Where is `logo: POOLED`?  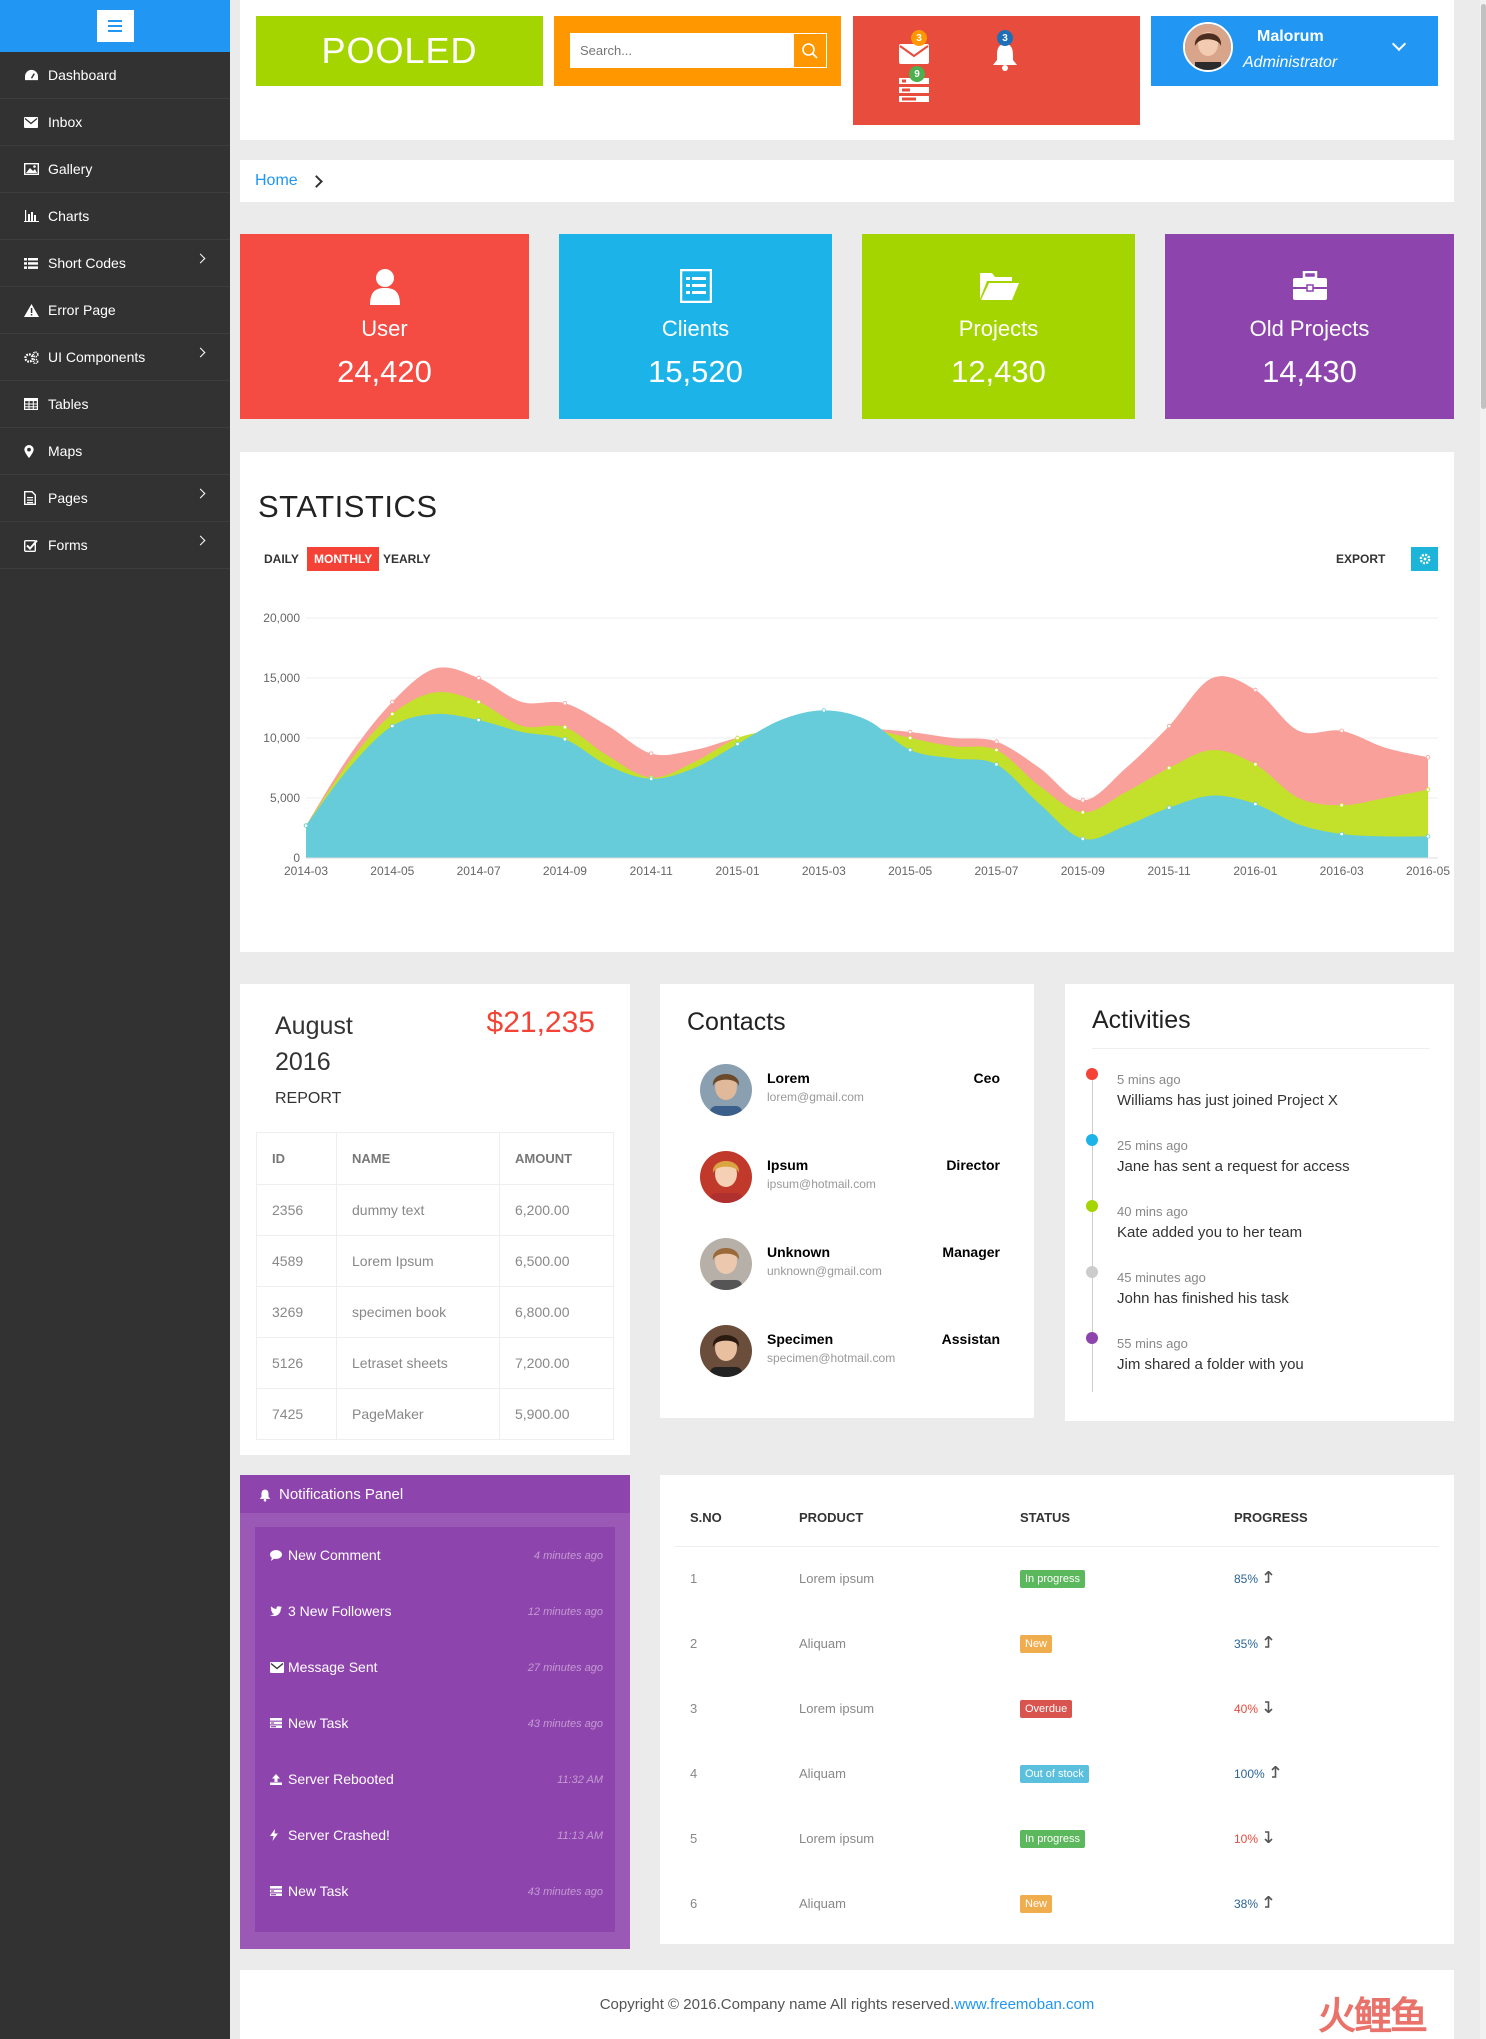
logo: POOLED is located at coordinates (399, 51).